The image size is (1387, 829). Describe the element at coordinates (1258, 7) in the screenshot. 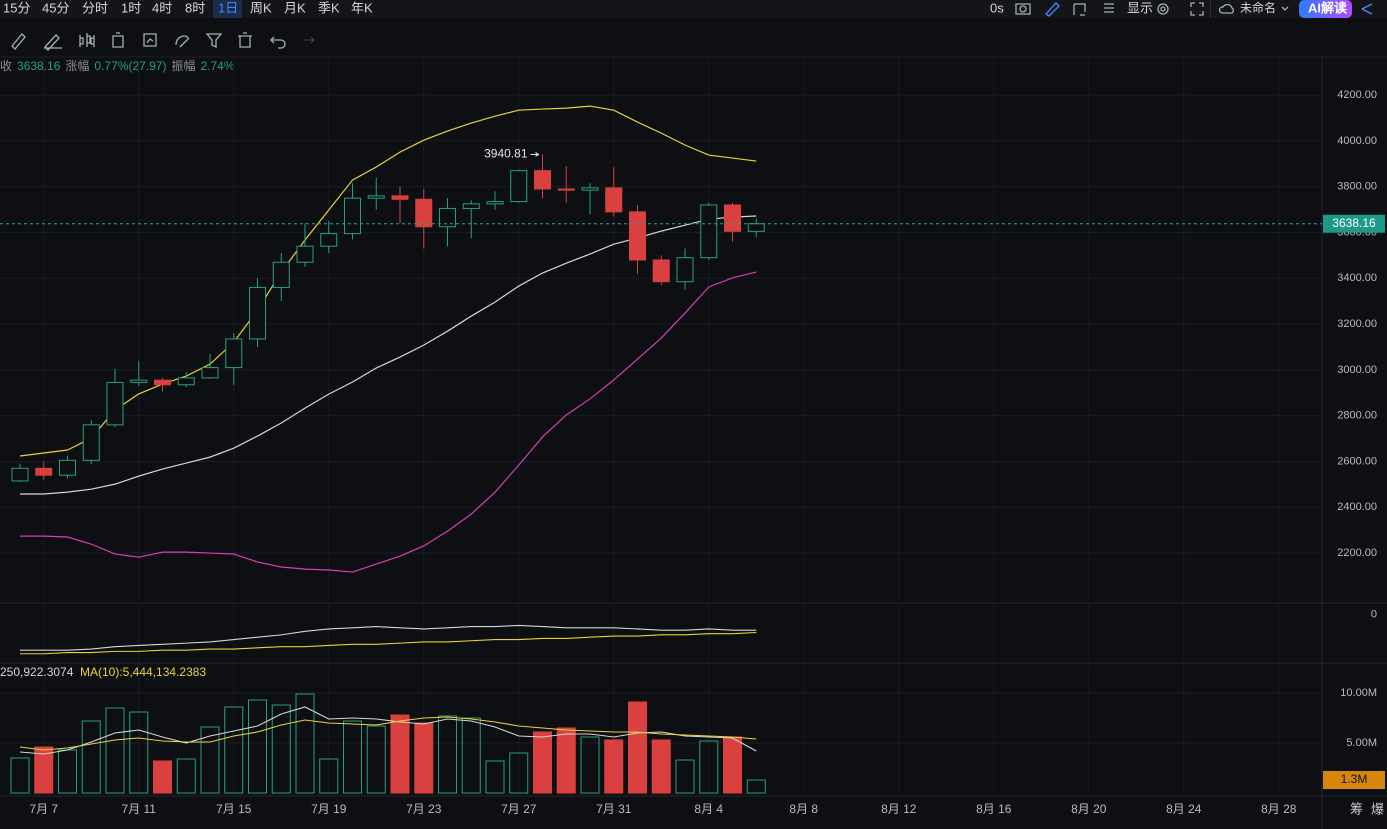

I see `toolbar-item: 未命名` at that location.